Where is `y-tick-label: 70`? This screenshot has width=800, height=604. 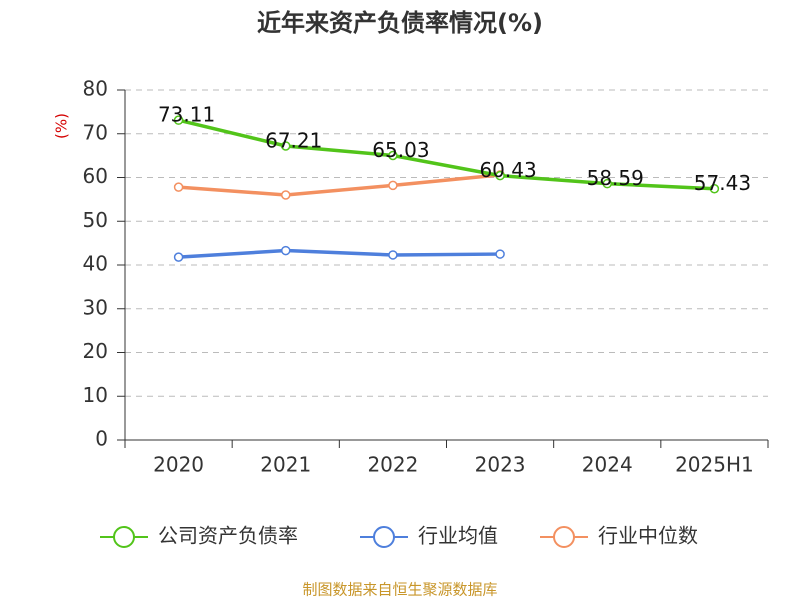 y-tick-label: 70 is located at coordinates (95, 132).